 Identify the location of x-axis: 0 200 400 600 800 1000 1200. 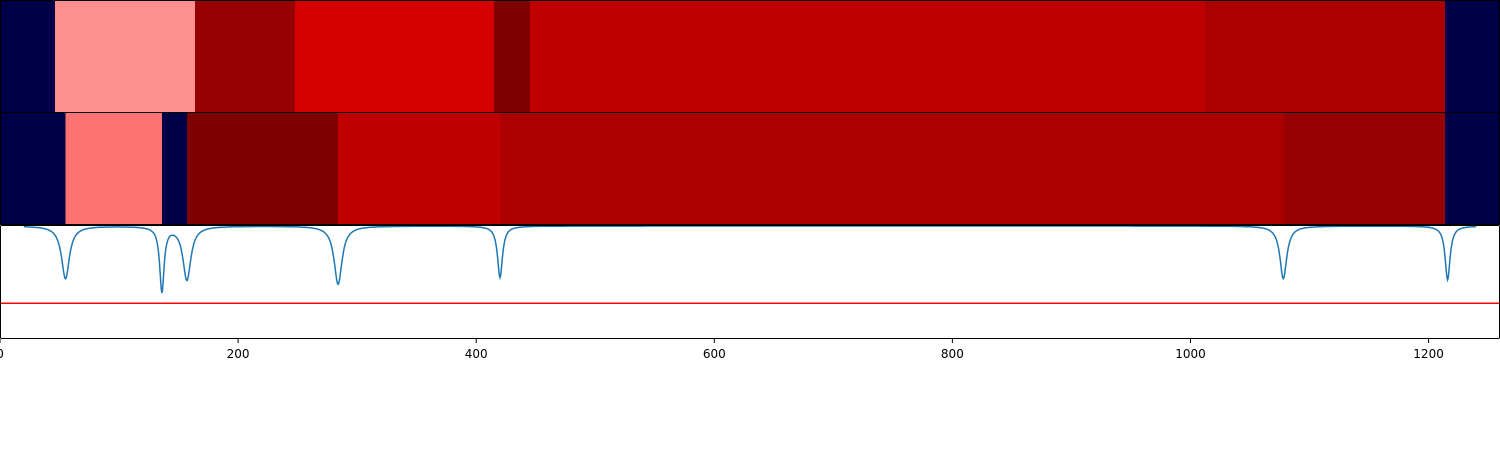
(722, 350).